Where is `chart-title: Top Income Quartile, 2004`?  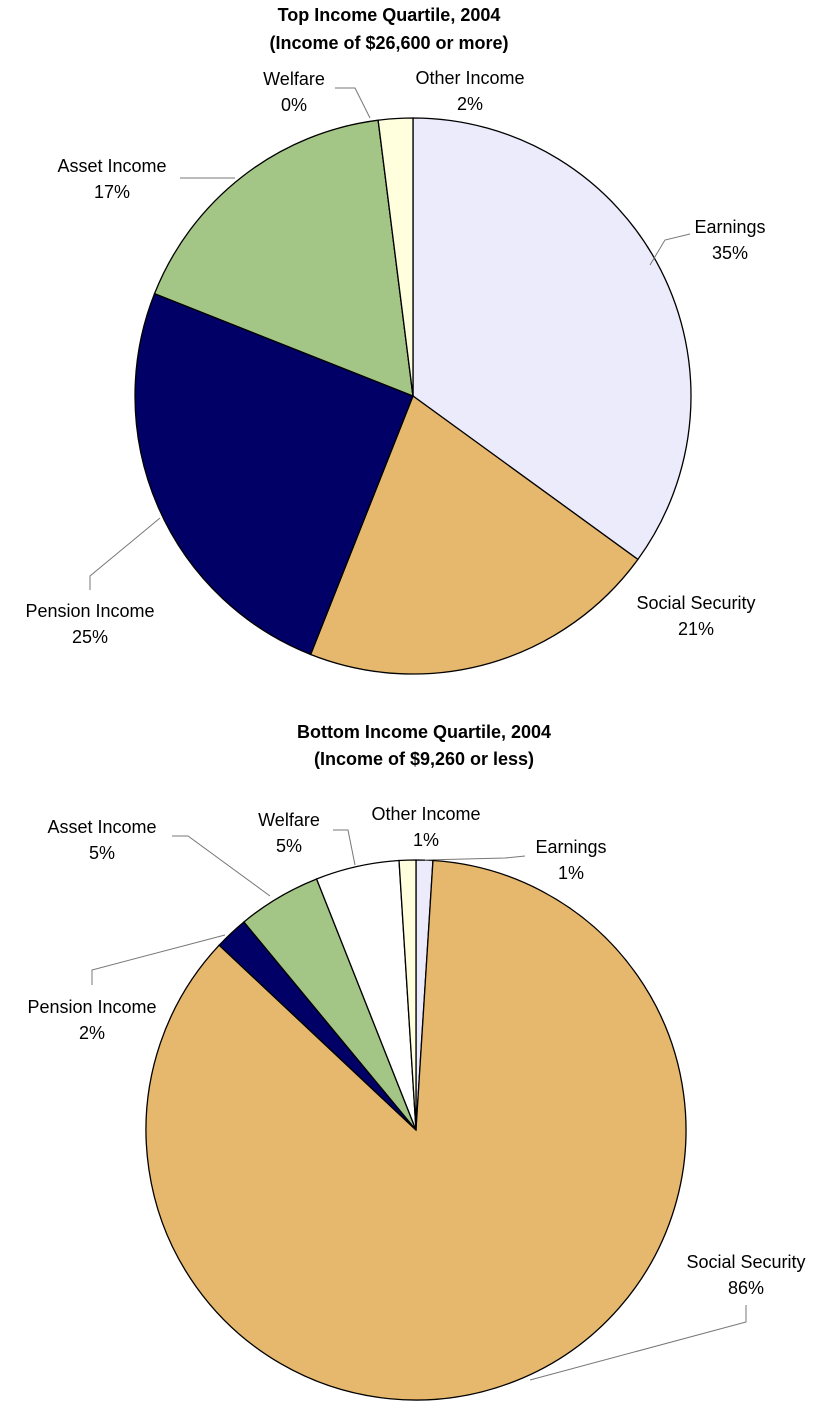 chart-title: Top Income Quartile, 2004 is located at coordinates (389, 15).